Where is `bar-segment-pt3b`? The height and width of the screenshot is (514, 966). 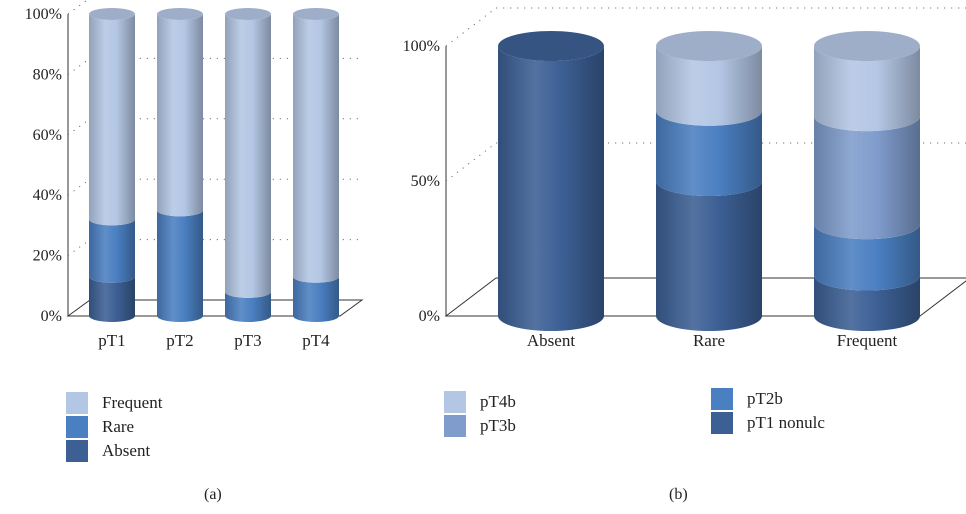
bar-segment-pt3b is located at coordinates (867, 178).